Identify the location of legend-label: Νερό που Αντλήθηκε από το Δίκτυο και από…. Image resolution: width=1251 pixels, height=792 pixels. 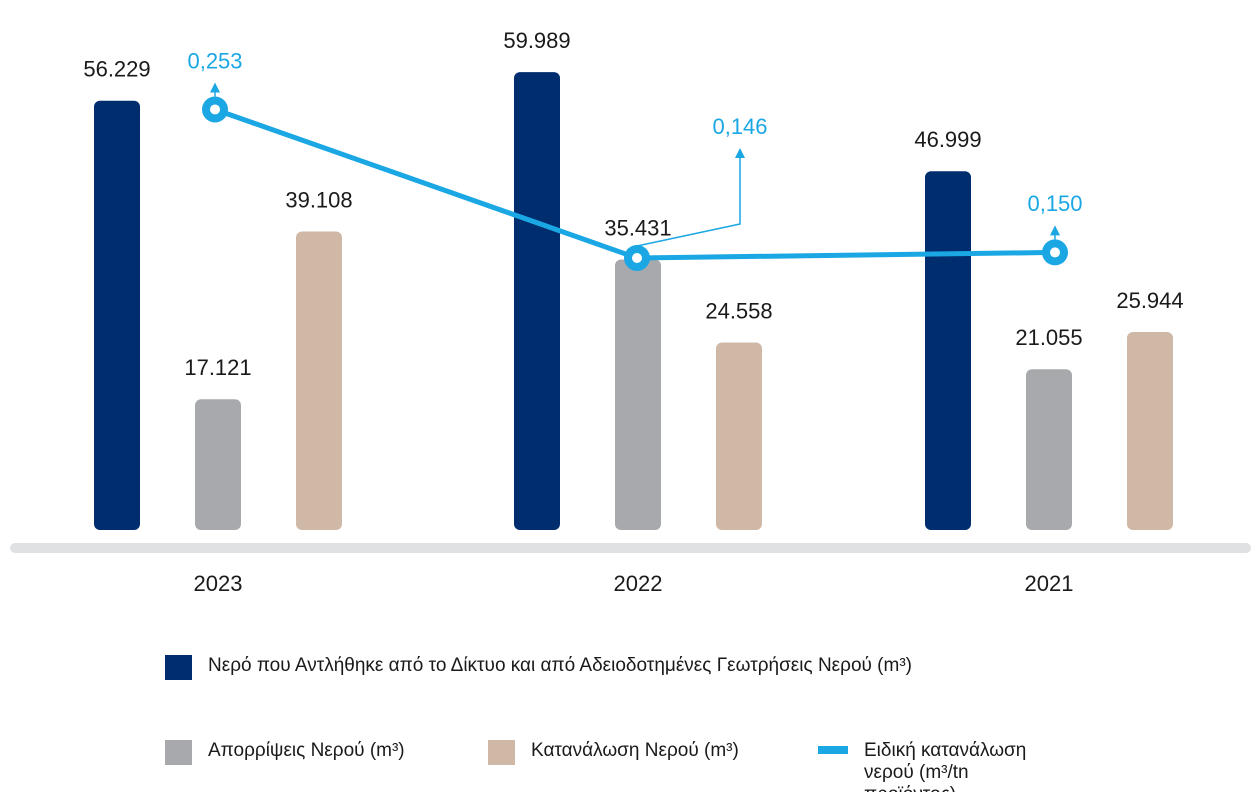
(560, 665).